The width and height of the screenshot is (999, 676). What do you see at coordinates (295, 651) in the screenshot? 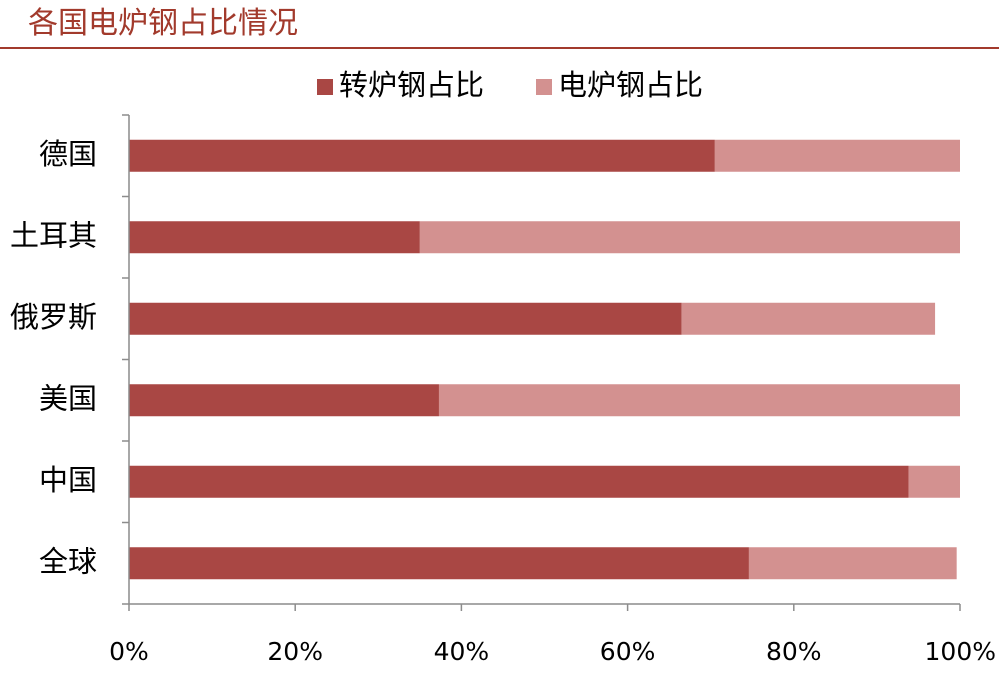
I see `x-tick-label: 20%` at bounding box center [295, 651].